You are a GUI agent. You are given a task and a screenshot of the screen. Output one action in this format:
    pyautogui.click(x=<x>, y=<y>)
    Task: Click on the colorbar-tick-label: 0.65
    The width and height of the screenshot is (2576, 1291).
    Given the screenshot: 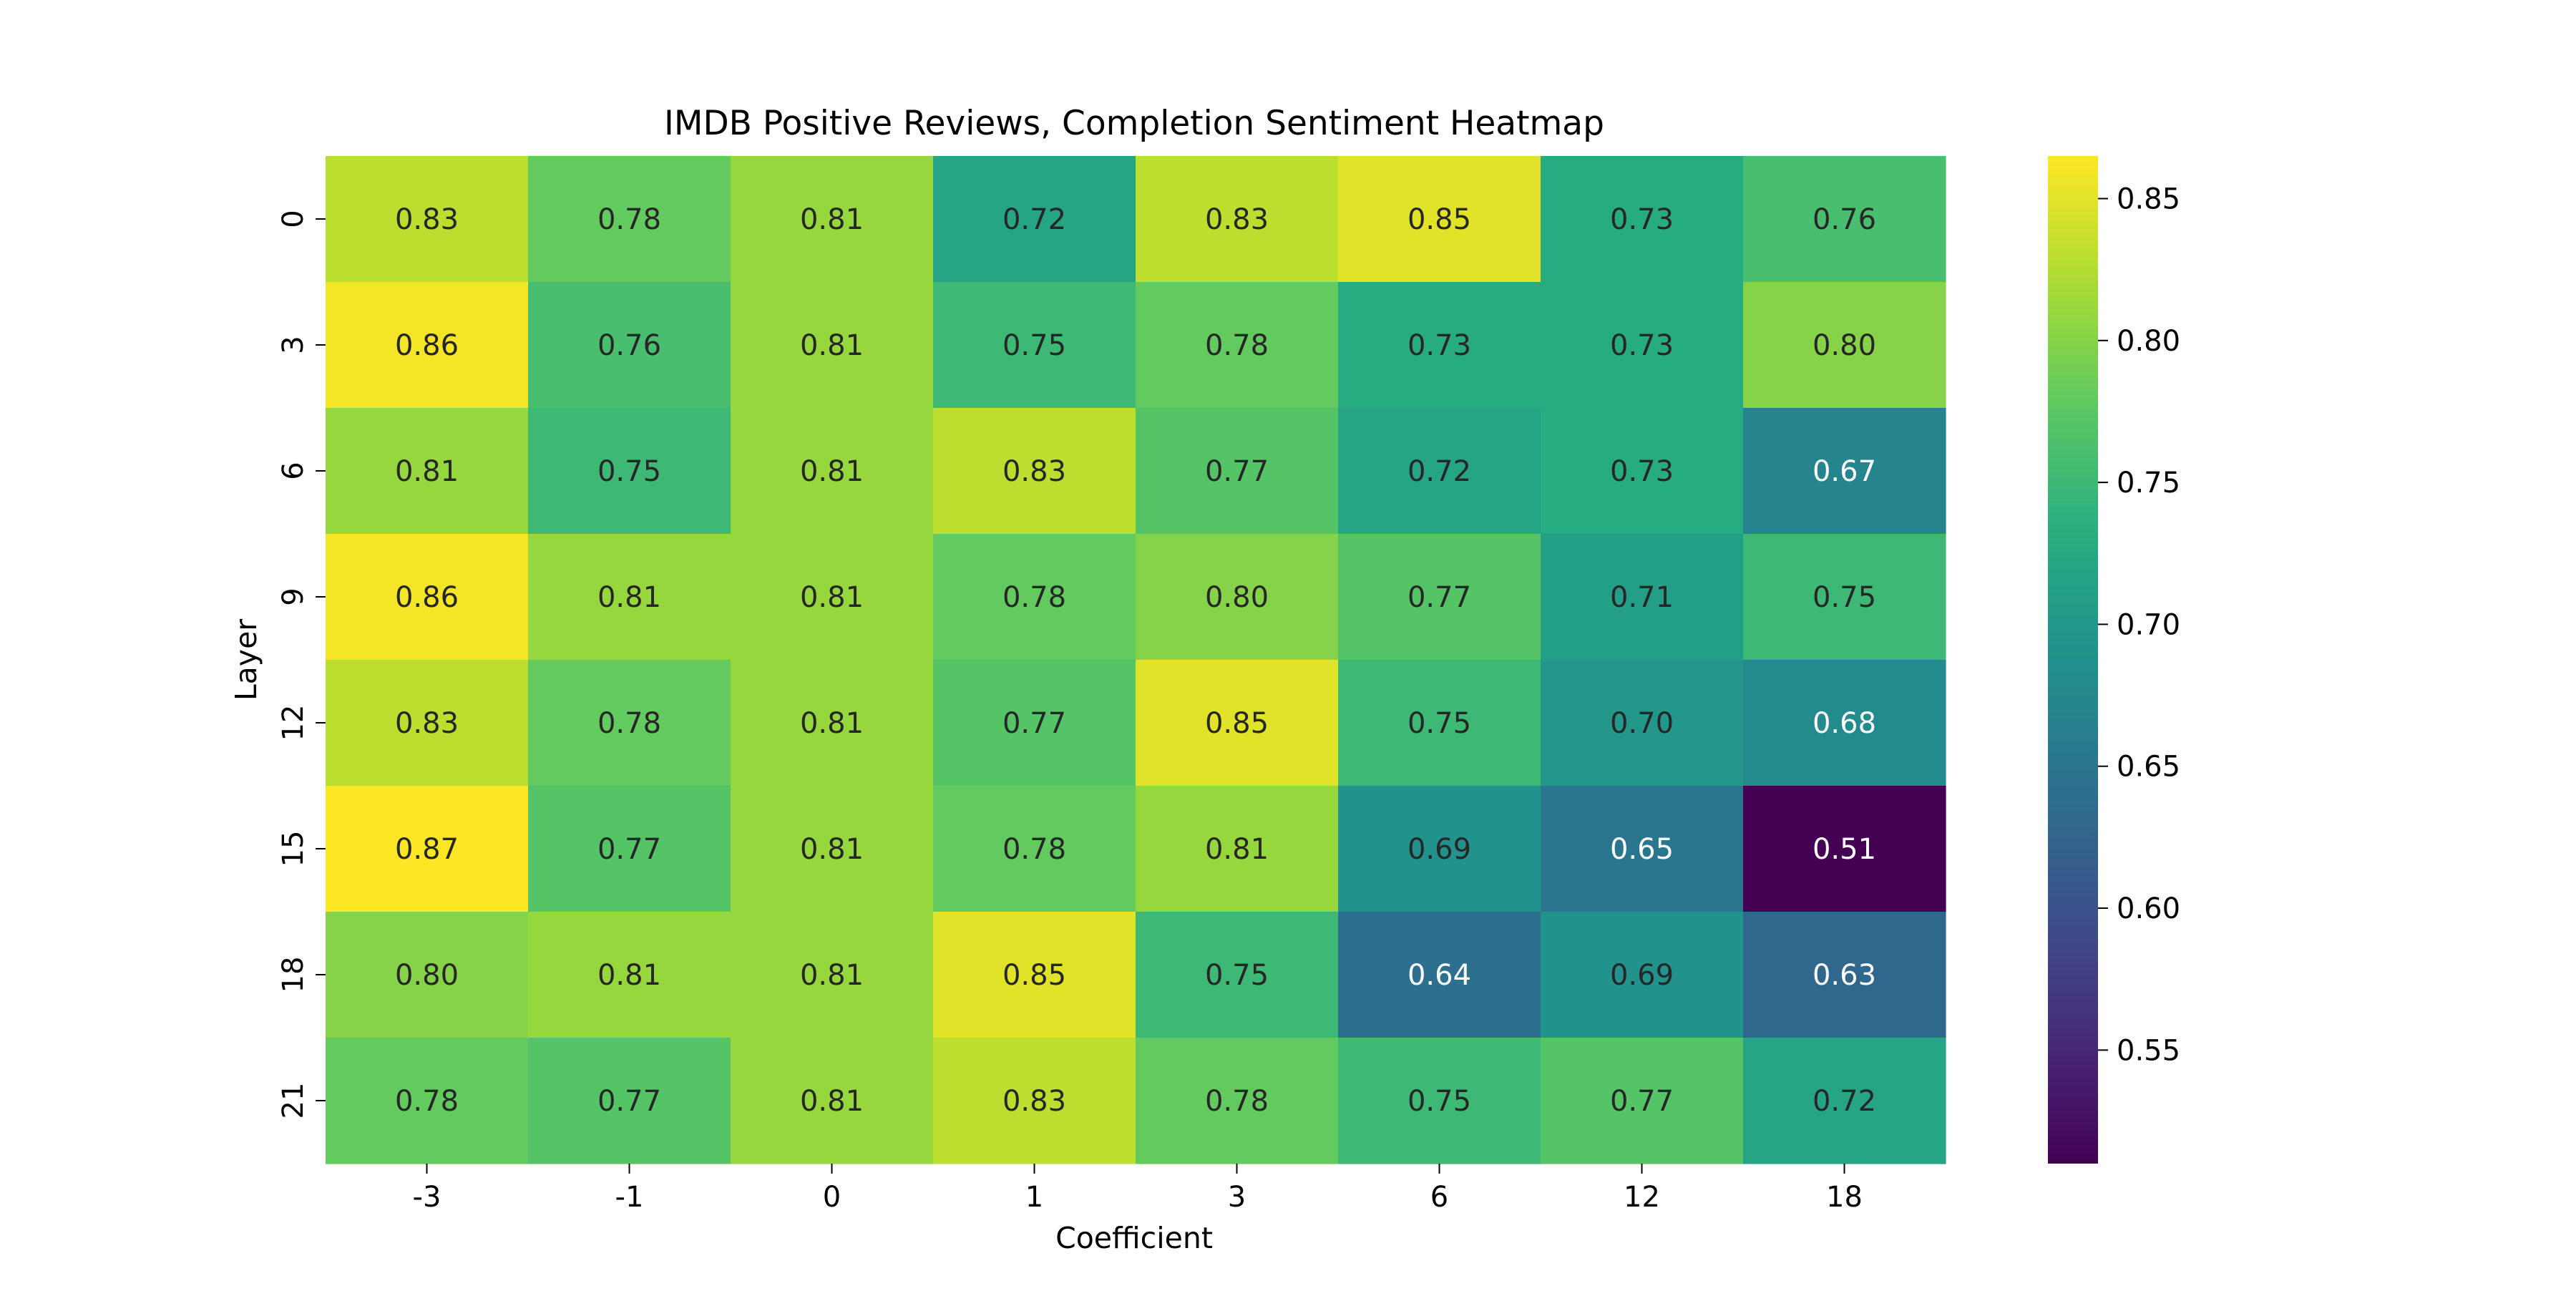 What is the action you would take?
    pyautogui.click(x=2148, y=767)
    